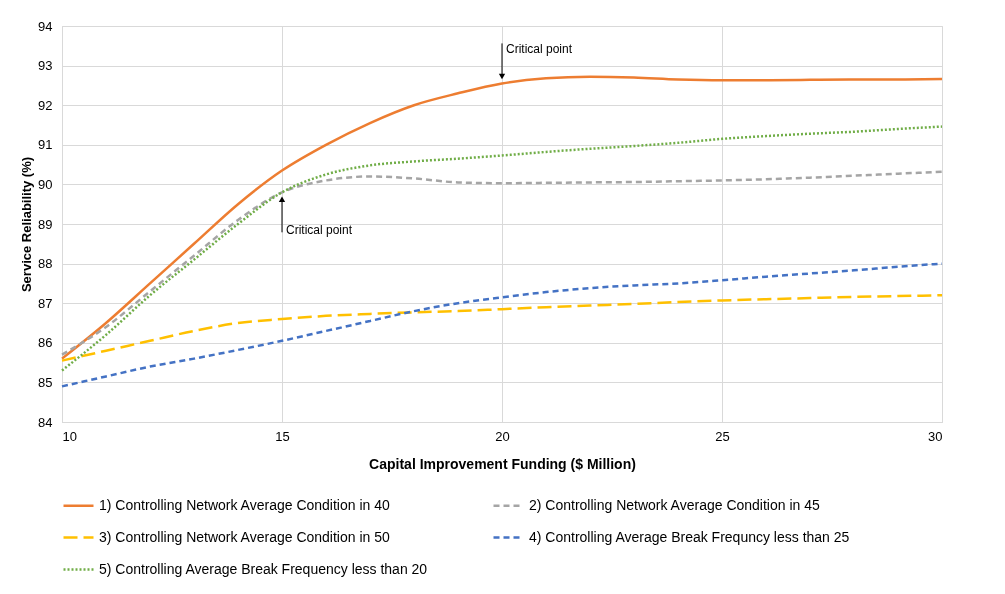 This screenshot has height=594, width=1005. I want to click on x-tick-label: 20, so click(502, 436).